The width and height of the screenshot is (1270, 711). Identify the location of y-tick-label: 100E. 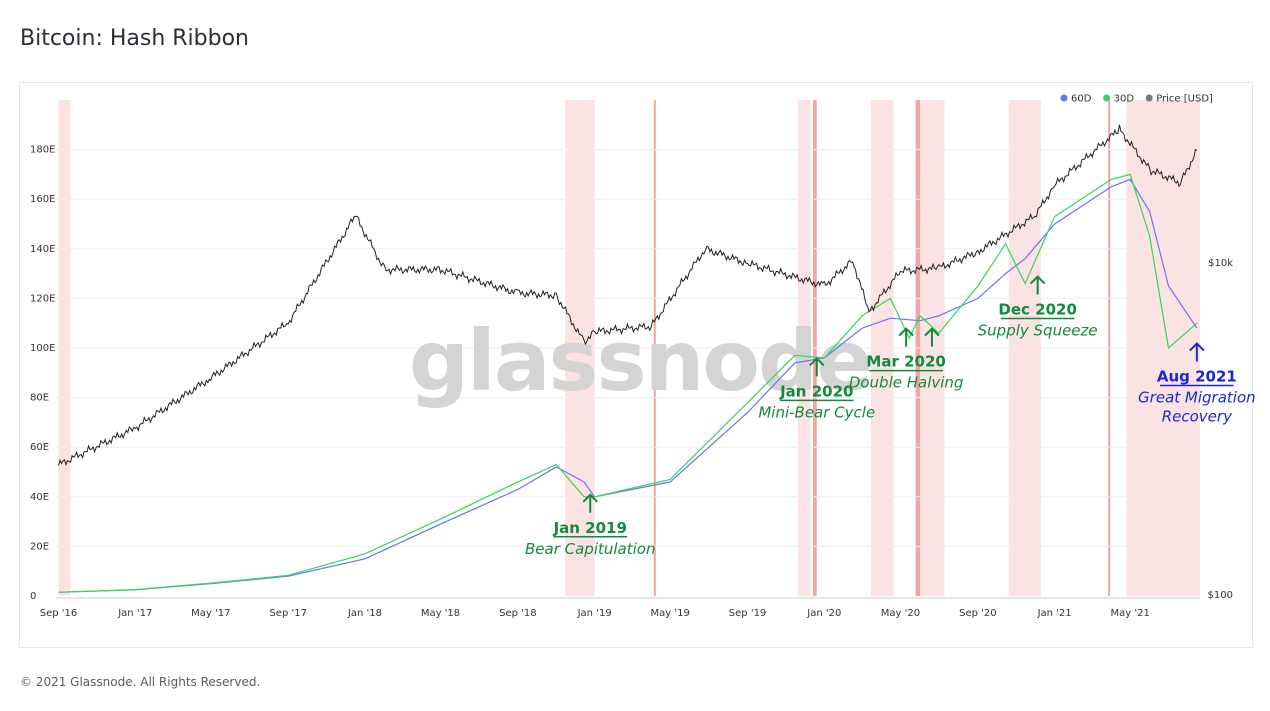
(42, 348).